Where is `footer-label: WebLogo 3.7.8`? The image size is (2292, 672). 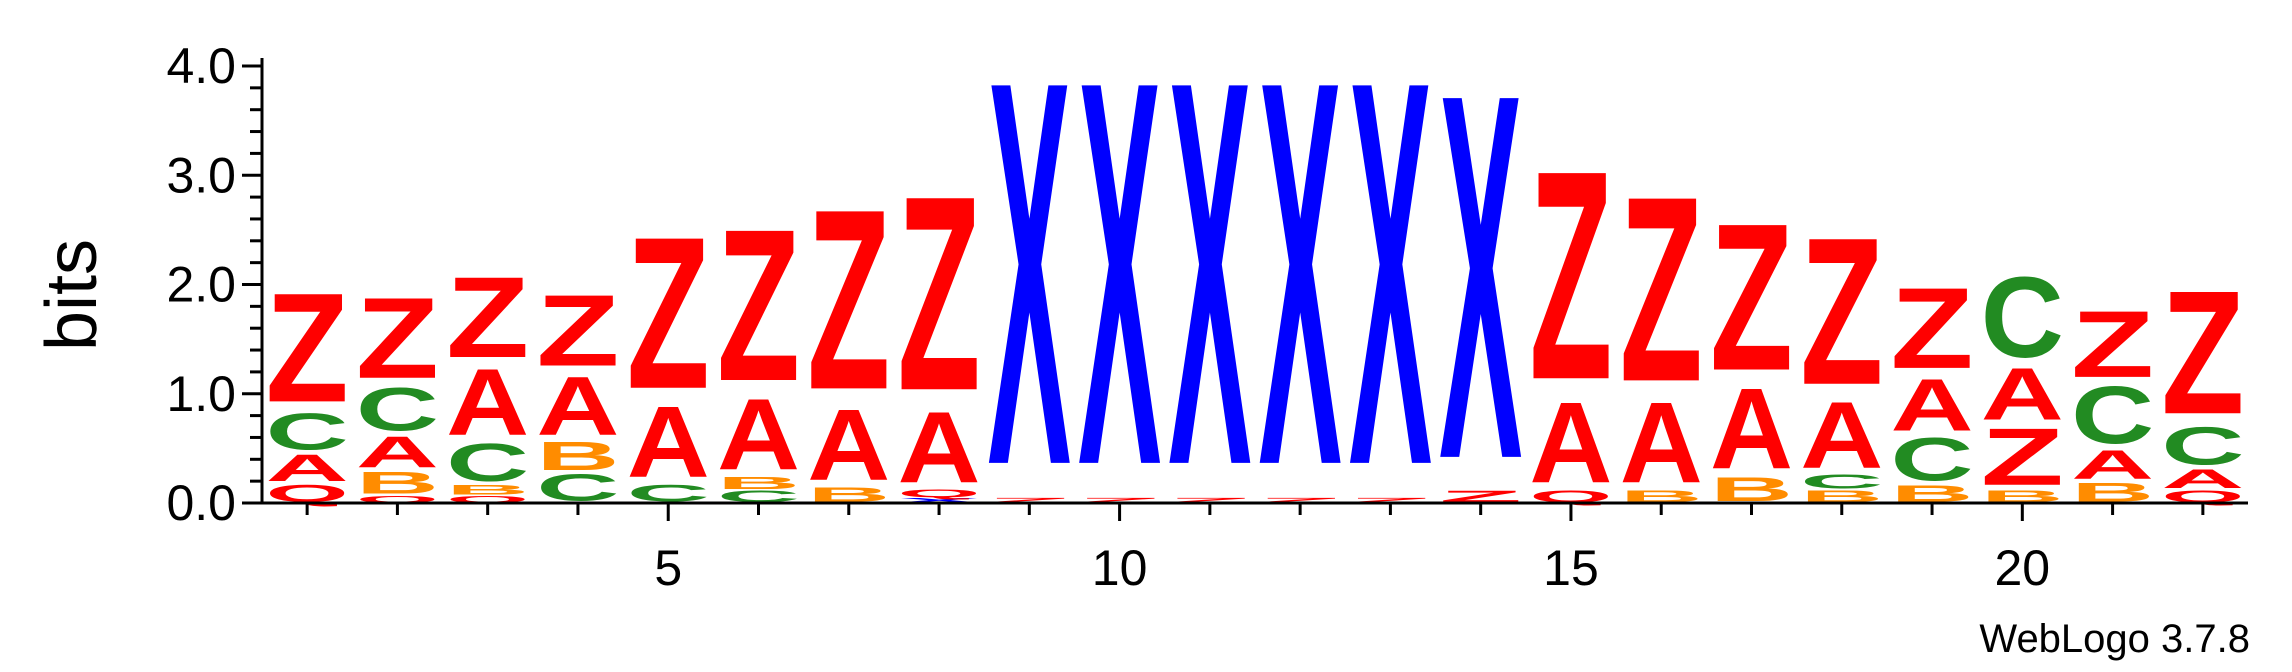
footer-label: WebLogo 3.7.8 is located at coordinates (2114, 639).